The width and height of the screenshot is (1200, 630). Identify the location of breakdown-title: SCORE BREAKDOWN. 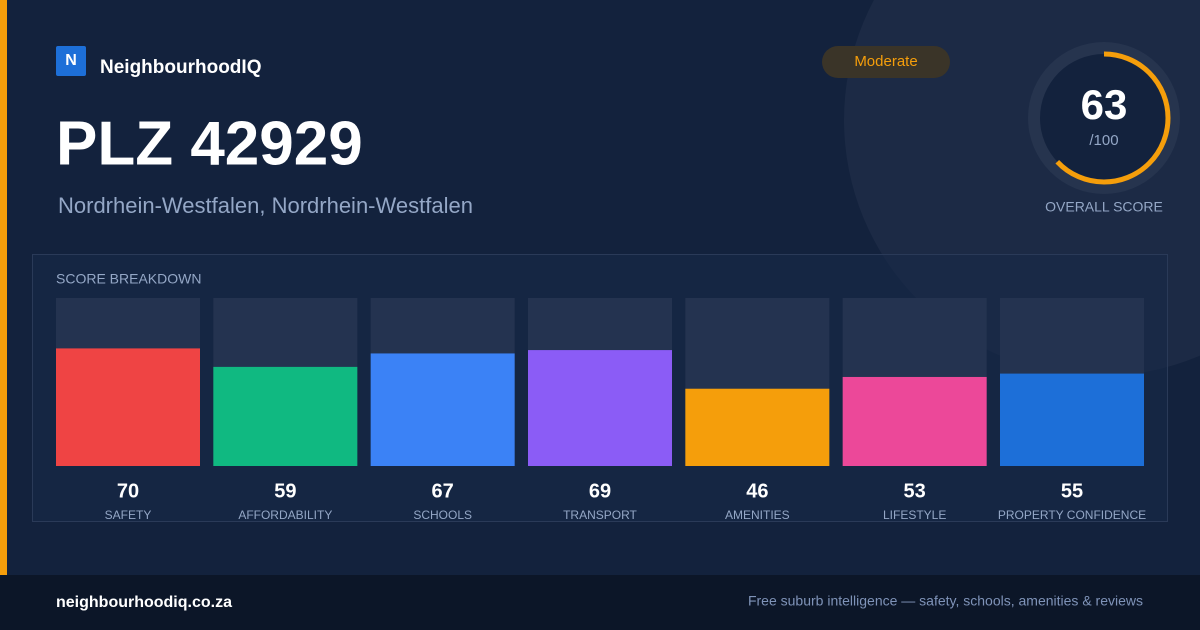
(128, 279).